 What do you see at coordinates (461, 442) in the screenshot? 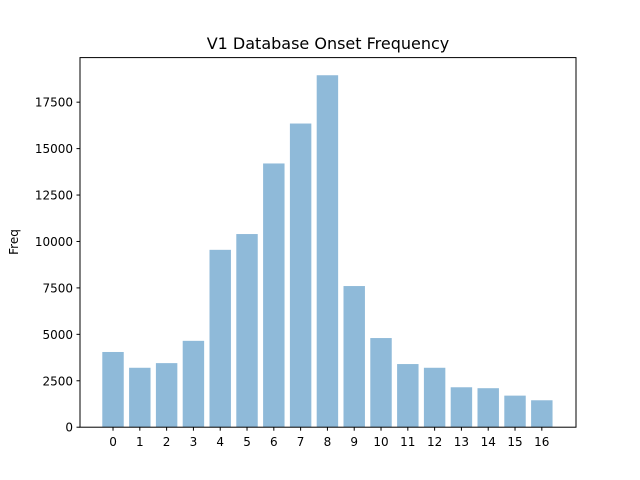
I see `x-tick-label-13: 13` at bounding box center [461, 442].